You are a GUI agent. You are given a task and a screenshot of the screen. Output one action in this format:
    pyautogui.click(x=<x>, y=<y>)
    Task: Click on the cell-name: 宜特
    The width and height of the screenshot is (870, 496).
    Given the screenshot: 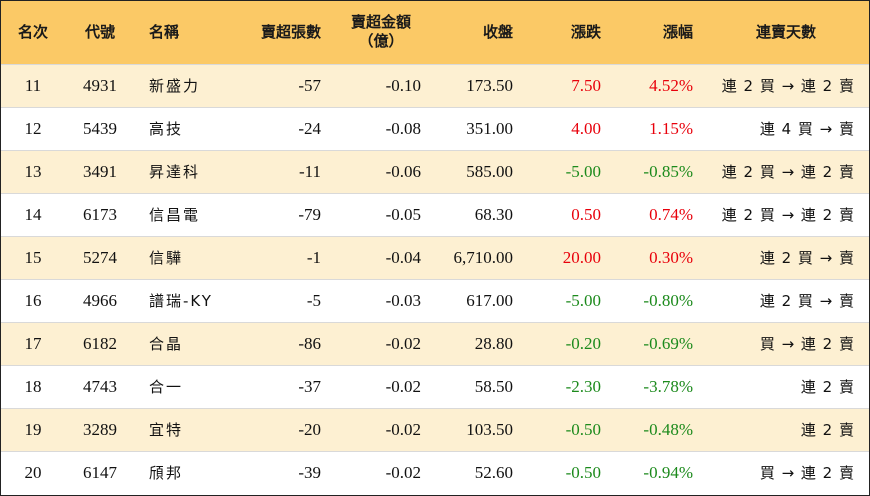 What is the action you would take?
    pyautogui.click(x=166, y=430)
    